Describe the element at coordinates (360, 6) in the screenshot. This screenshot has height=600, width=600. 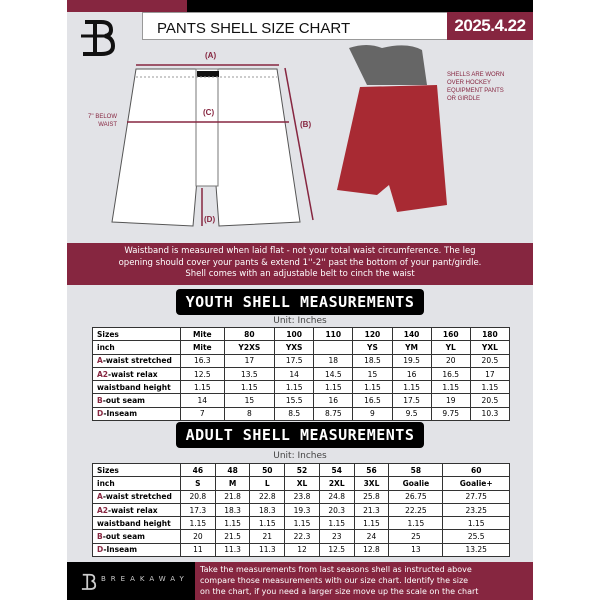
I see `top-bar` at that location.